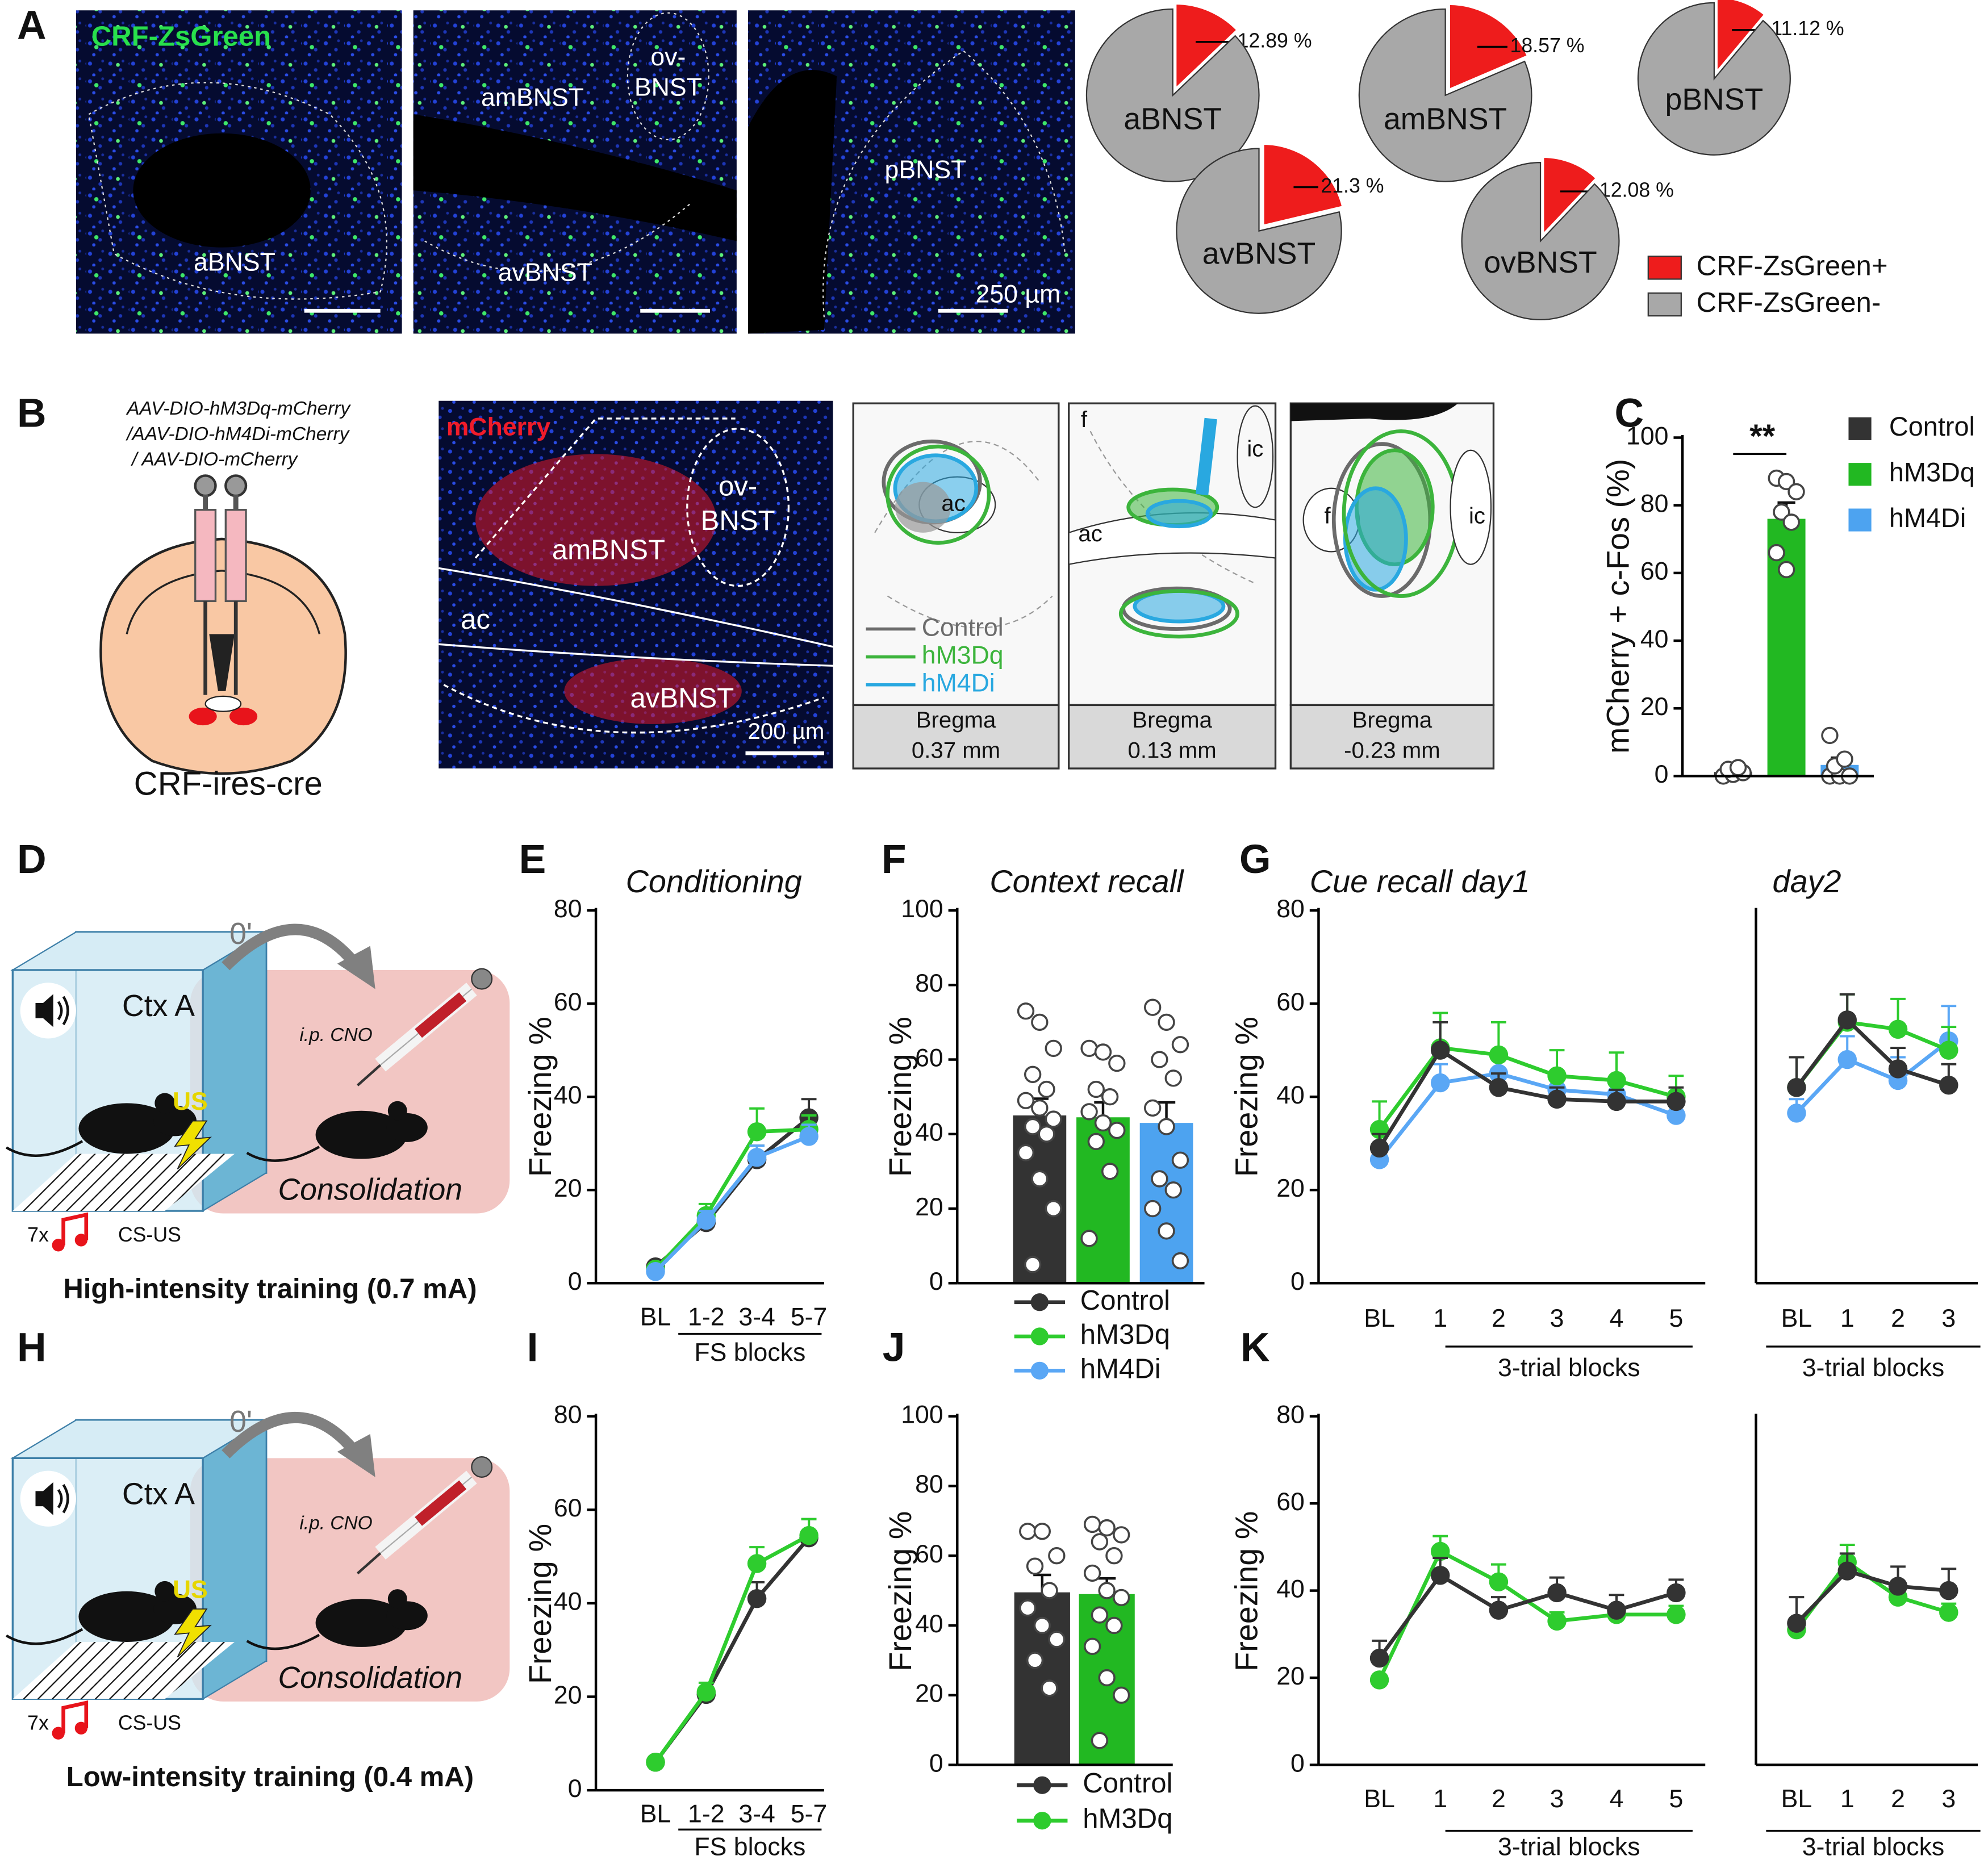 The image size is (1988, 1864). Describe the element at coordinates (1290, 1002) in the screenshot. I see `y-tick-label: 60` at that location.